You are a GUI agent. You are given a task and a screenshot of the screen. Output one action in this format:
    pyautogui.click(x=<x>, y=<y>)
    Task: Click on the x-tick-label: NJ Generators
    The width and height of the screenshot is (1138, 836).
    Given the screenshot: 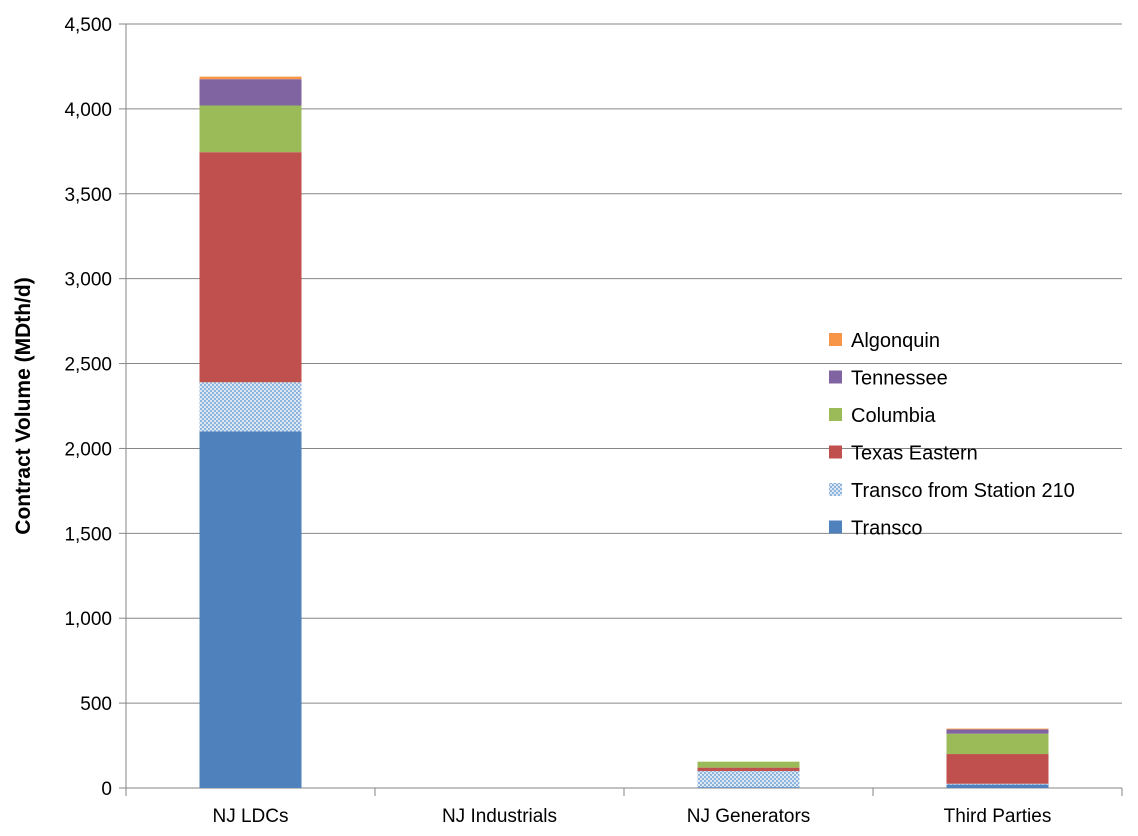 What is the action you would take?
    pyautogui.click(x=749, y=816)
    